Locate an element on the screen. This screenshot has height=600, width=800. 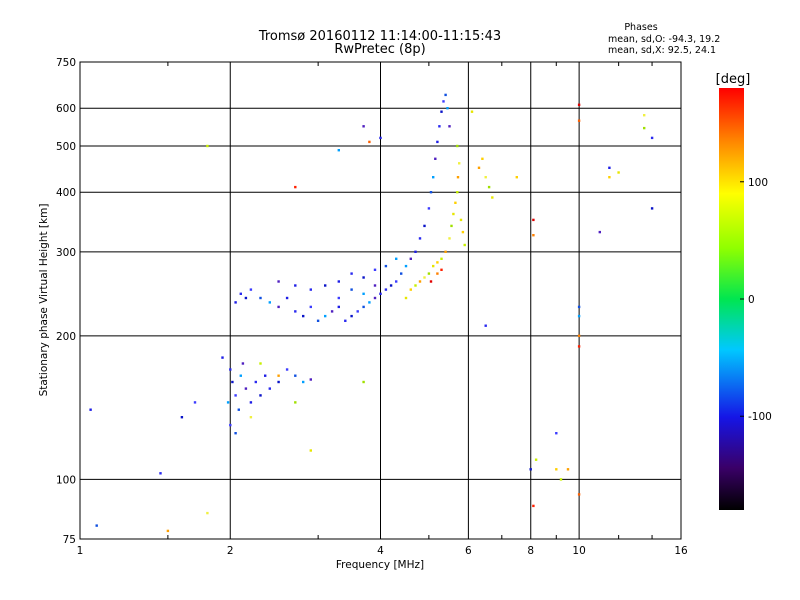
y-tick-label: 100 is located at coordinates (66, 480).